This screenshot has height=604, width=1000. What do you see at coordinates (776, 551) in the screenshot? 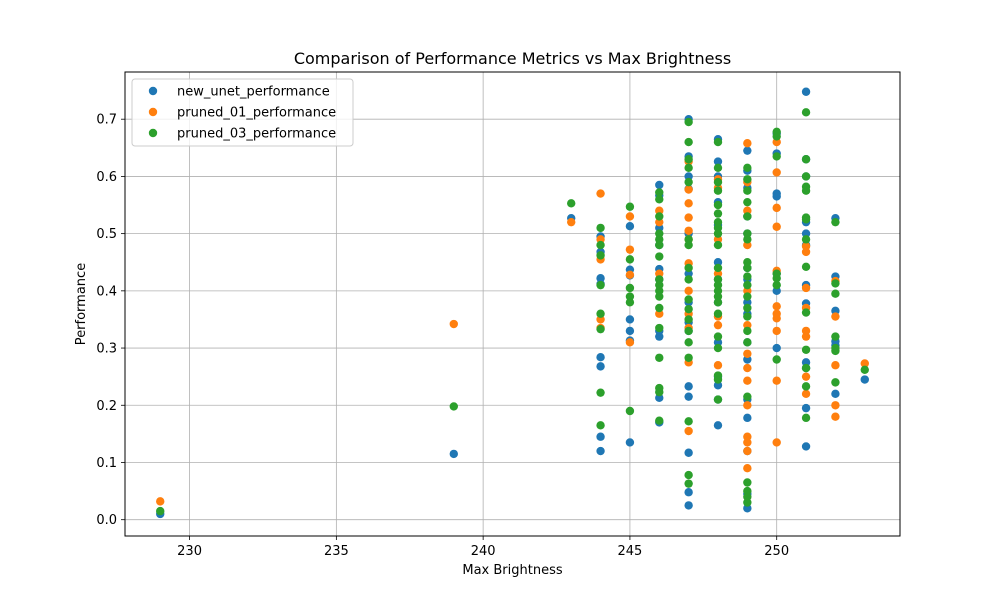
I see `x-tick-label: 250` at bounding box center [776, 551].